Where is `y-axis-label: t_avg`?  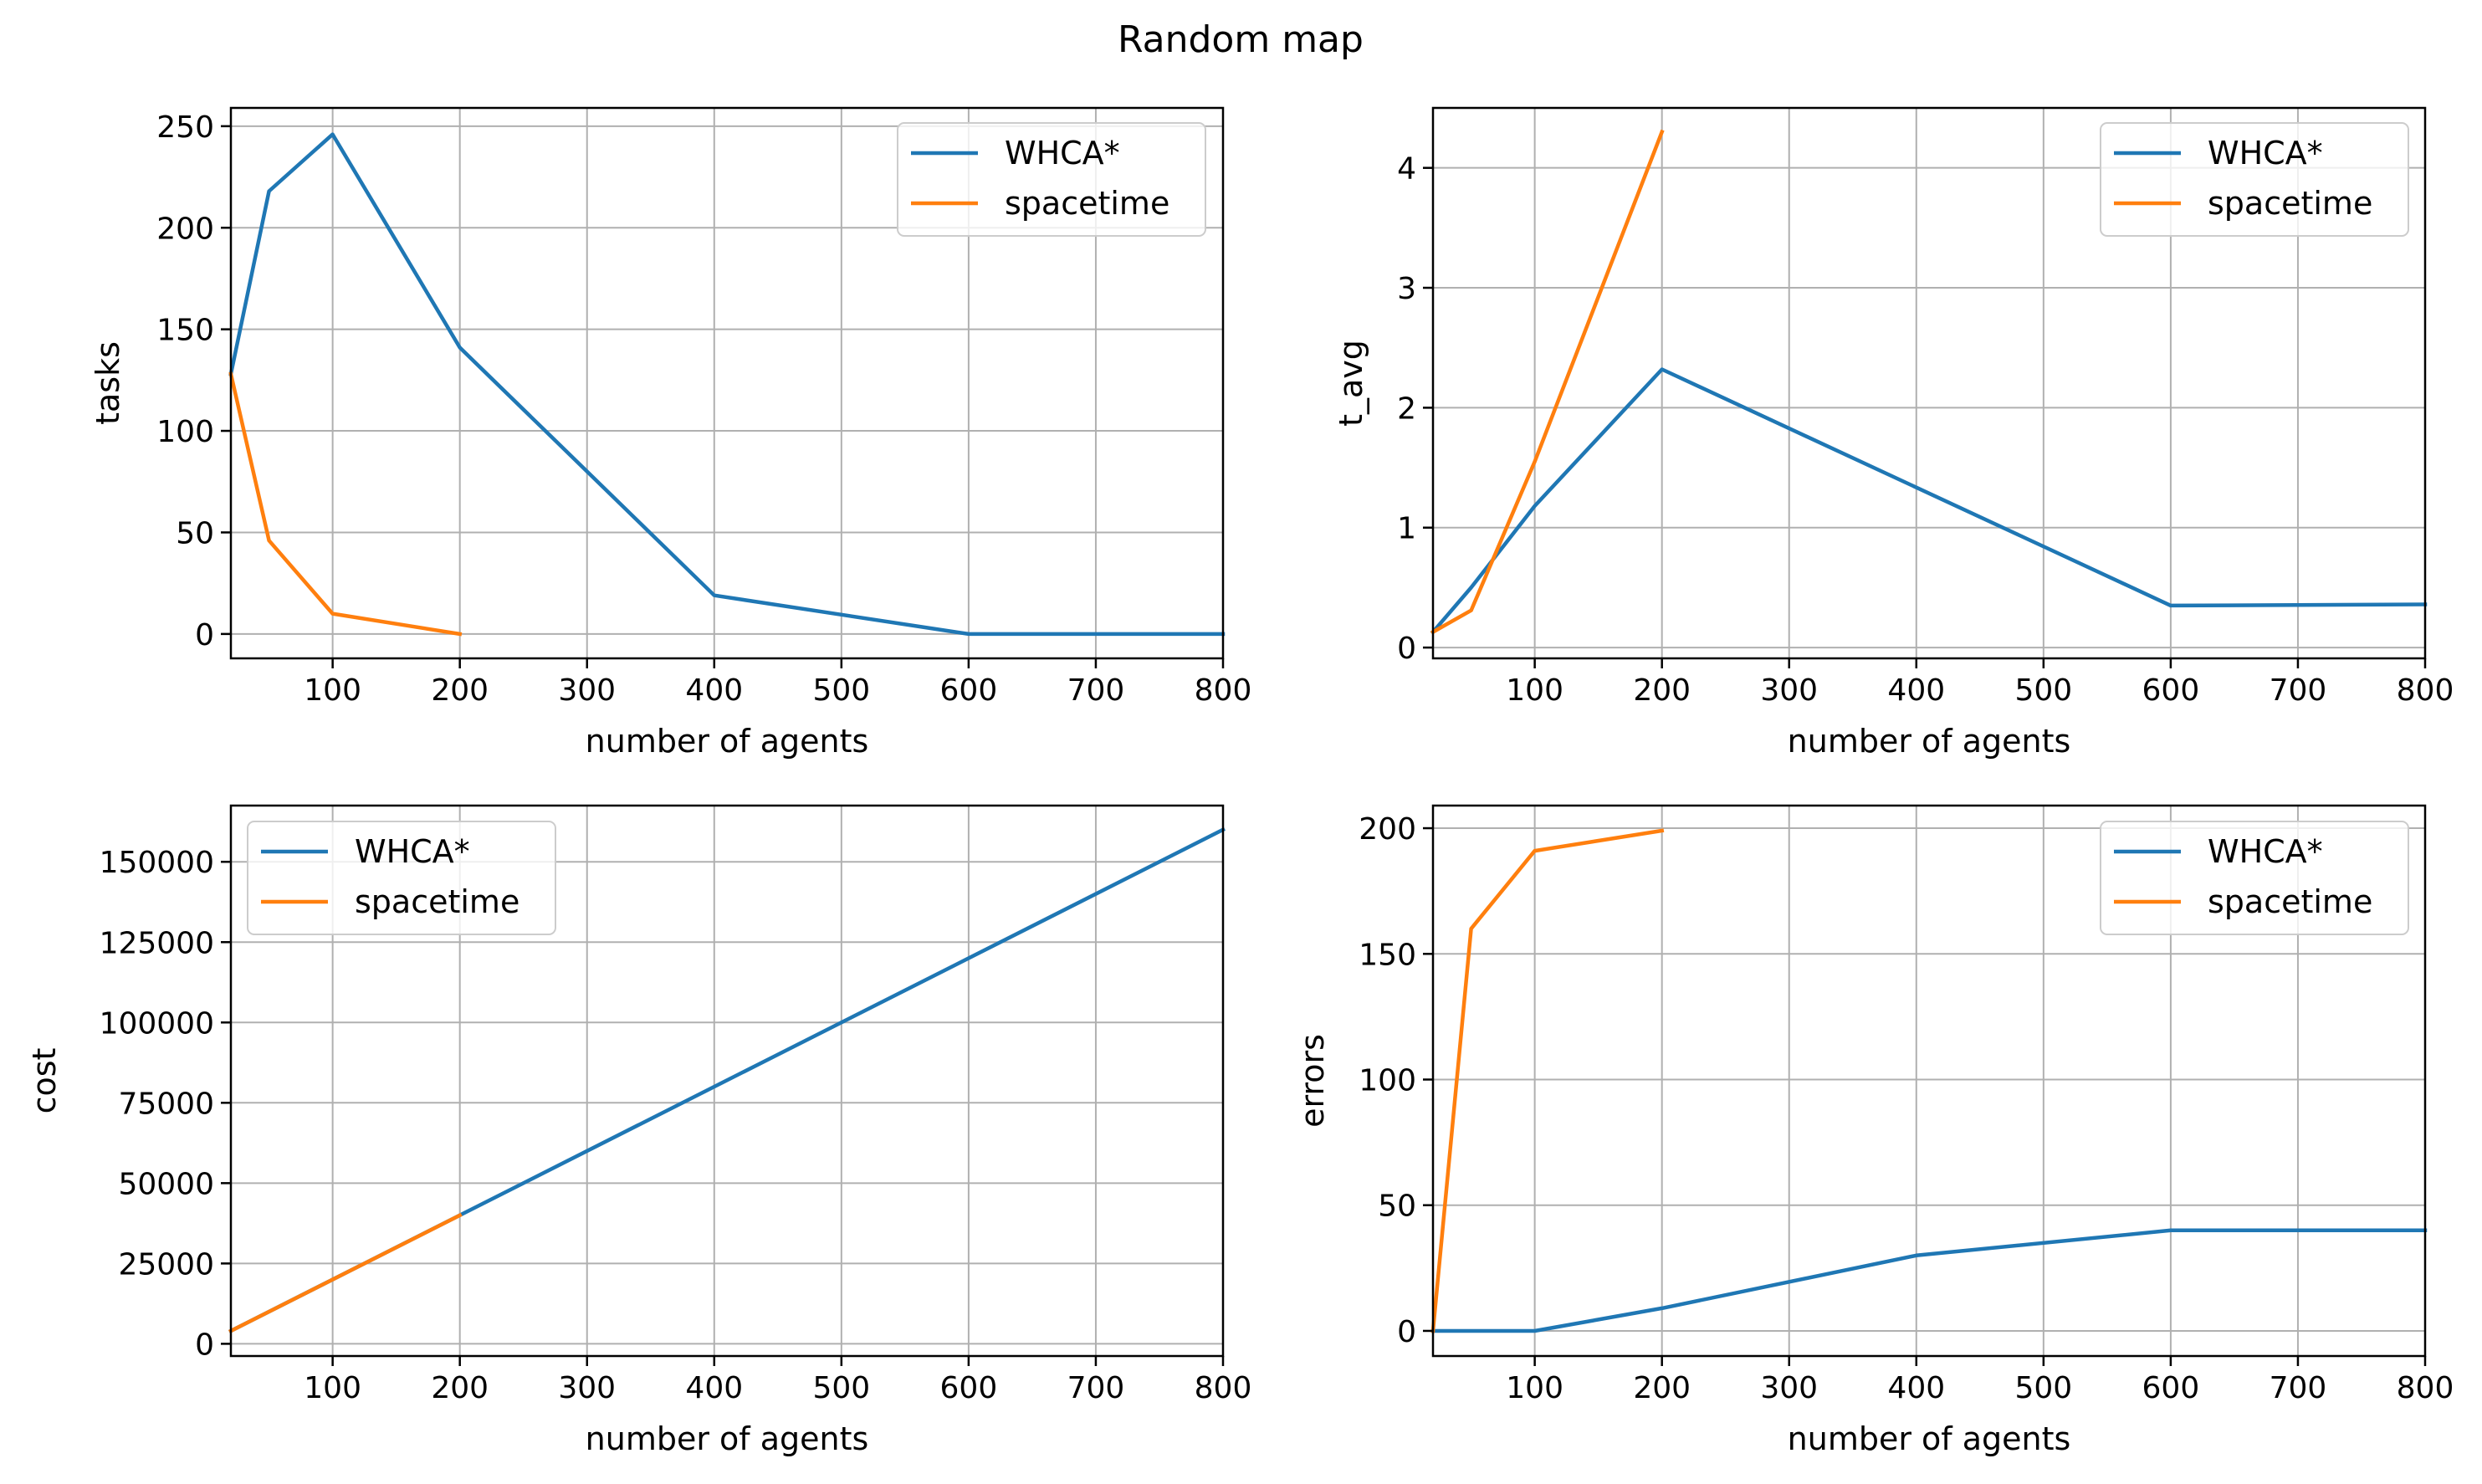 y-axis-label: t_avg is located at coordinates (1351, 383).